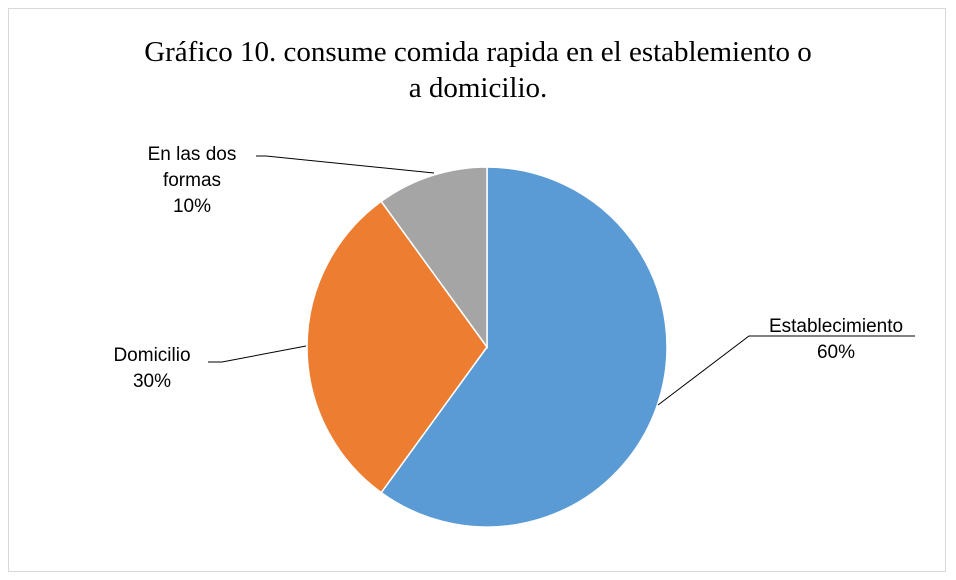 This screenshot has width=956, height=580. Describe the element at coordinates (192, 206) in the screenshot. I see `slice-percent-en-las-dos-formas: 10%` at that location.